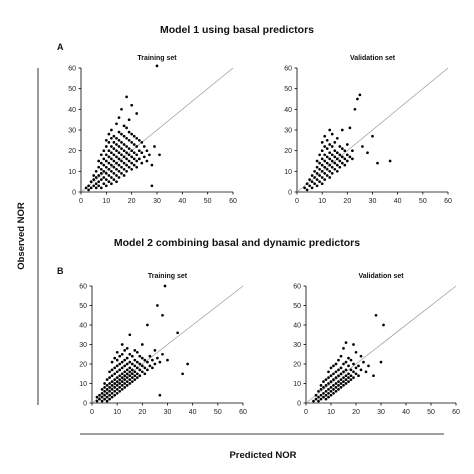  What do you see at coordinates (60, 271) in the screenshot?
I see `section-b-label: B` at bounding box center [60, 271].